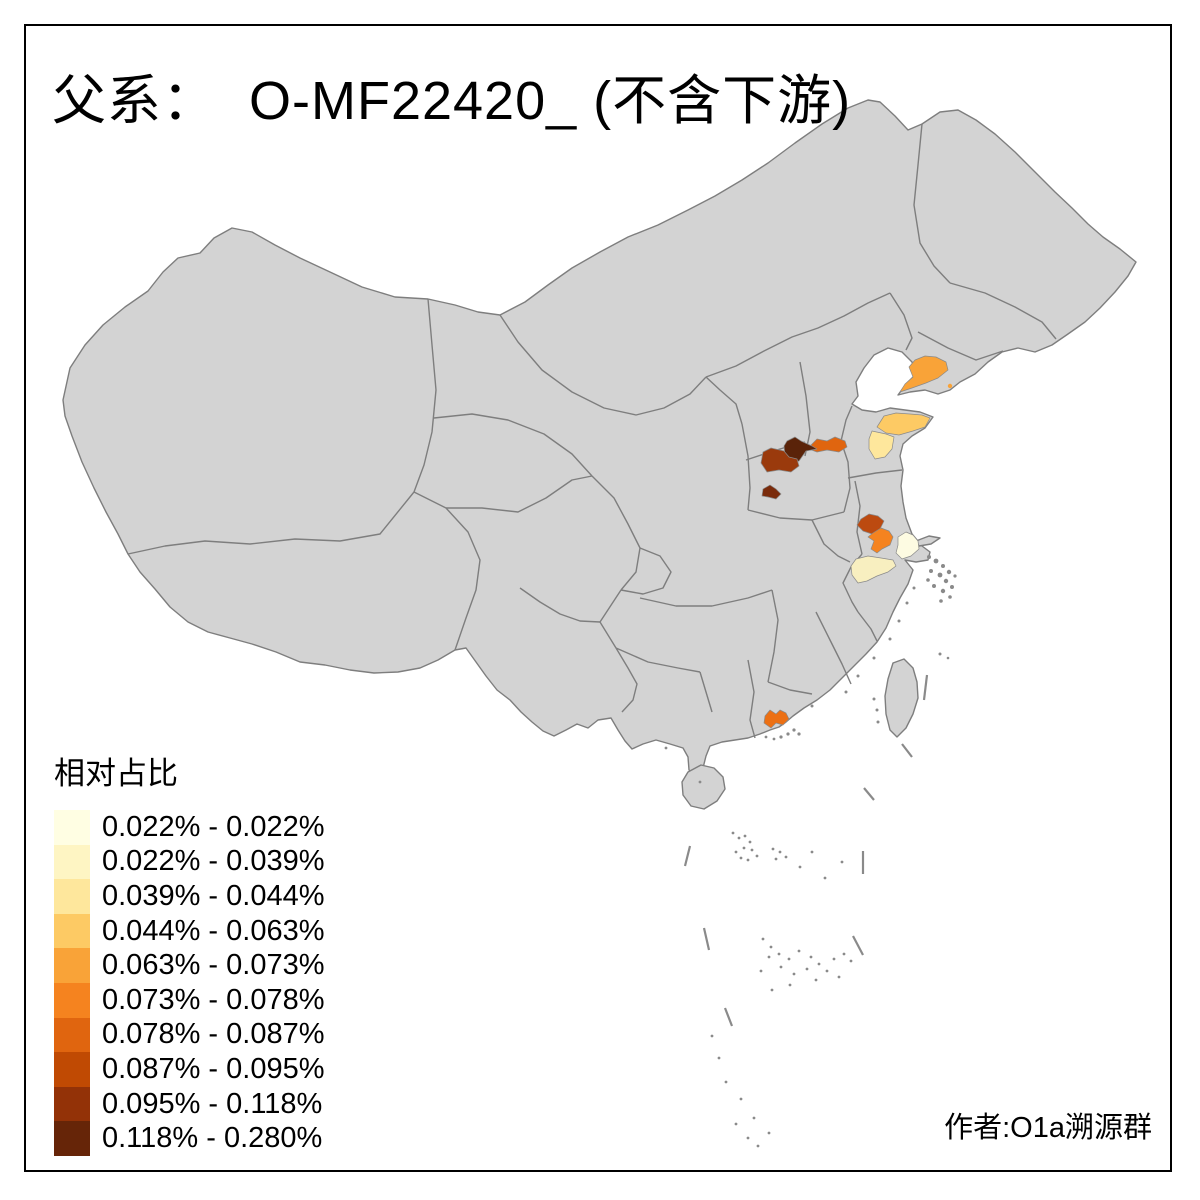 The width and height of the screenshot is (1200, 1200). Describe the element at coordinates (903, 424) in the screenshot. I see `region-shandong-northeast` at that location.